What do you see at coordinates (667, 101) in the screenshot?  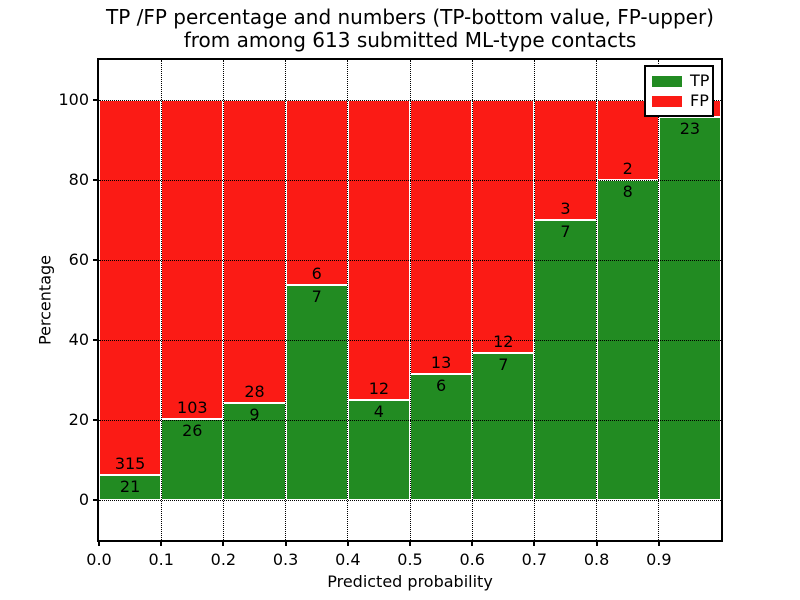 I see `fp-legend-swatch` at bounding box center [667, 101].